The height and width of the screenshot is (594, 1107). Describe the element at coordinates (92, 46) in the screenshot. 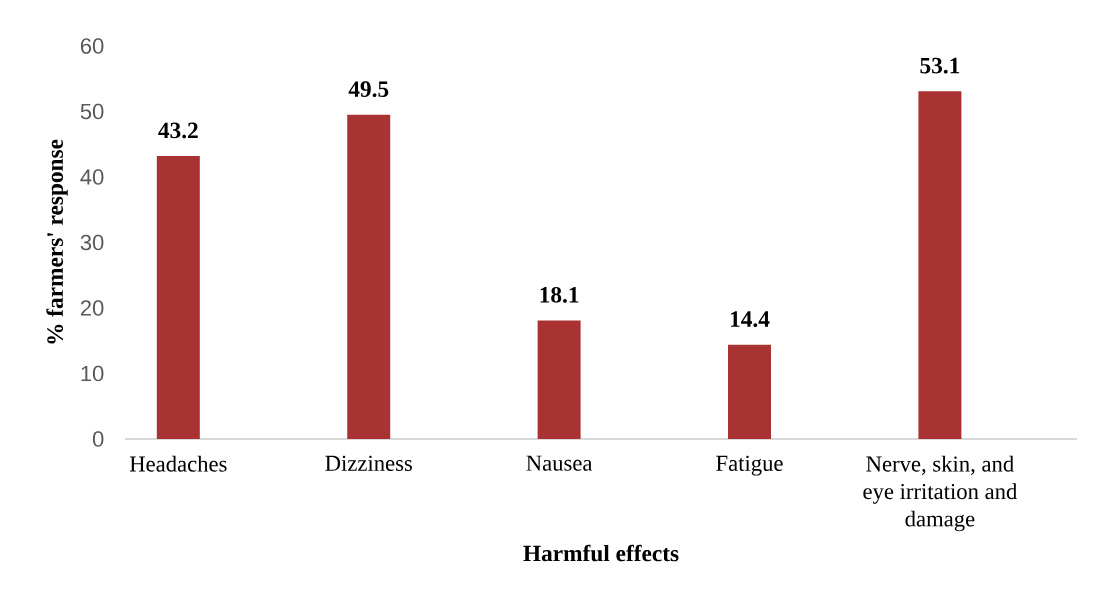

I see `y-tick-label: 60` at that location.